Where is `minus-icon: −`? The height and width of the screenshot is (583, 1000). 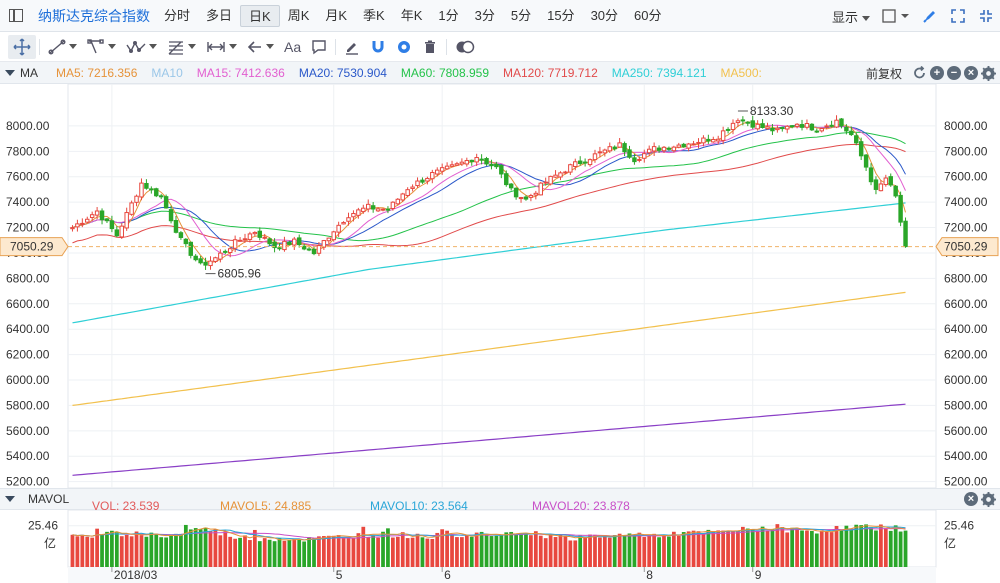 minus-icon: − is located at coordinates (954, 73).